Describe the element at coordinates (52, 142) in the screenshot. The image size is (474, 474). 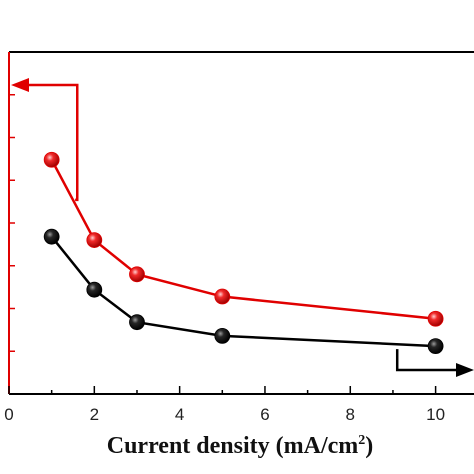
I see `left-axis-arrow-line` at that location.